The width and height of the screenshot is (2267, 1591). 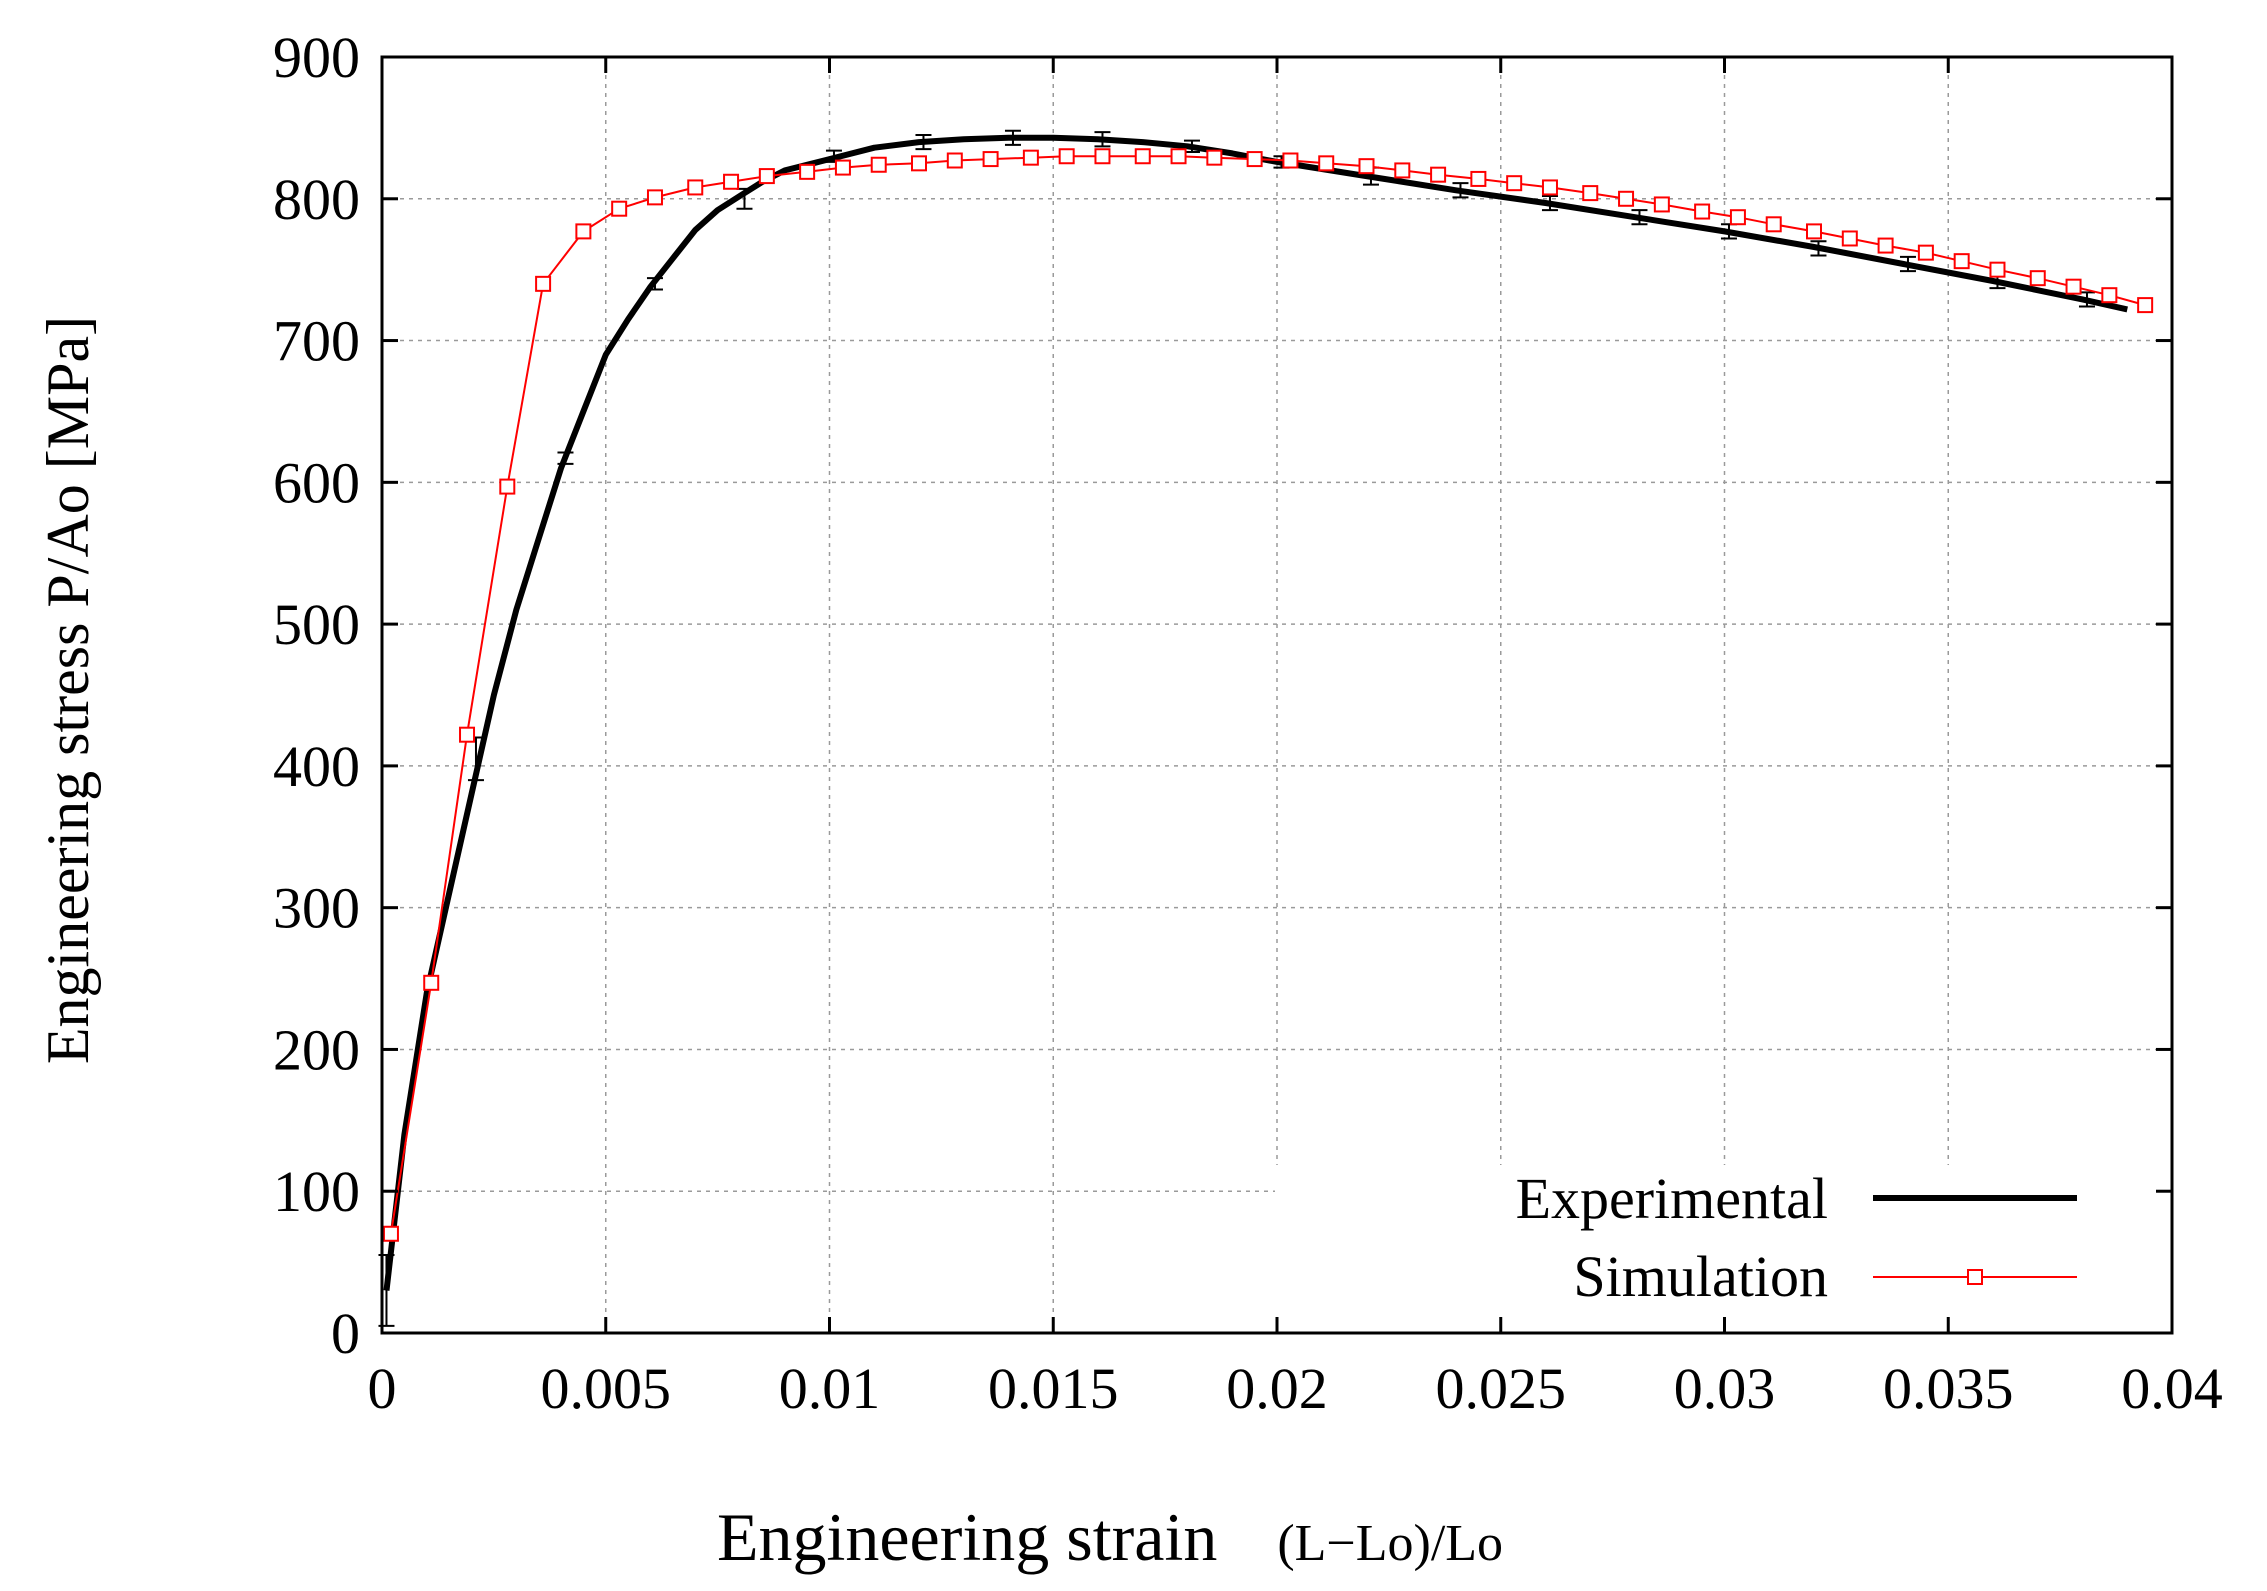 What do you see at coordinates (68, 690) in the screenshot?
I see `y-axis-title: Engineering stress P/Ao [MPa]` at bounding box center [68, 690].